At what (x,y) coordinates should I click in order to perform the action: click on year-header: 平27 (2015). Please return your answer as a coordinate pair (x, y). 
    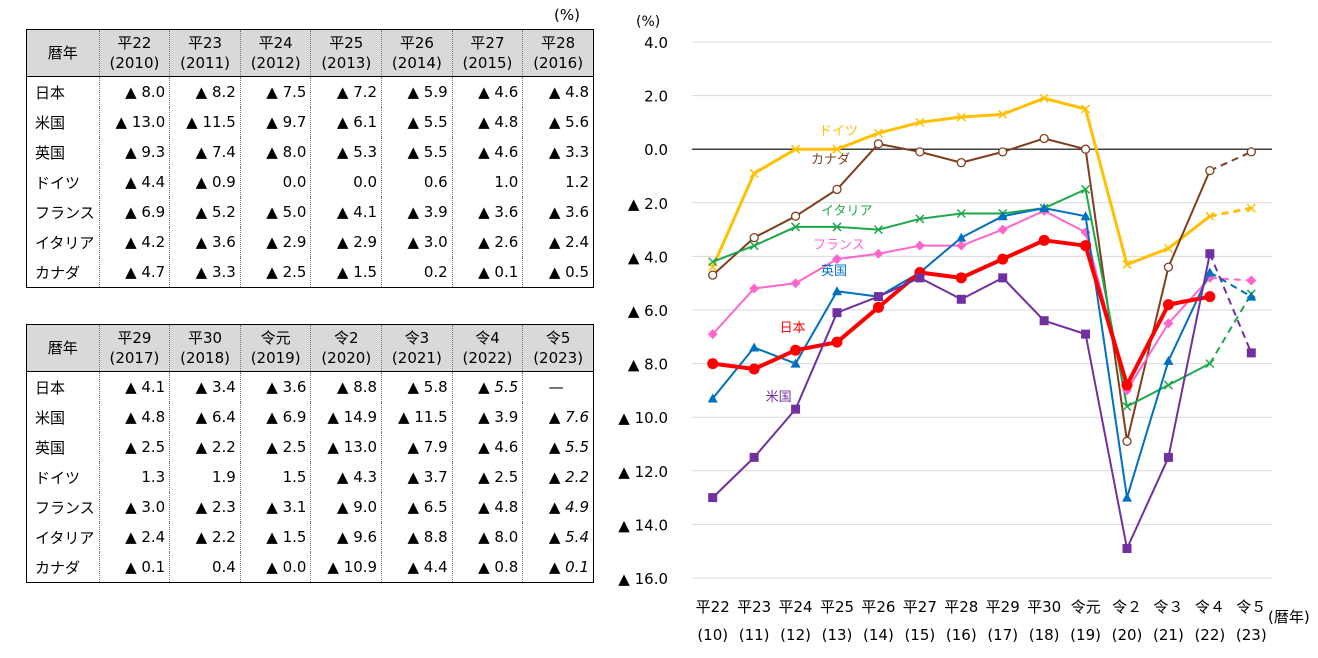
    Looking at the image, I should click on (487, 53).